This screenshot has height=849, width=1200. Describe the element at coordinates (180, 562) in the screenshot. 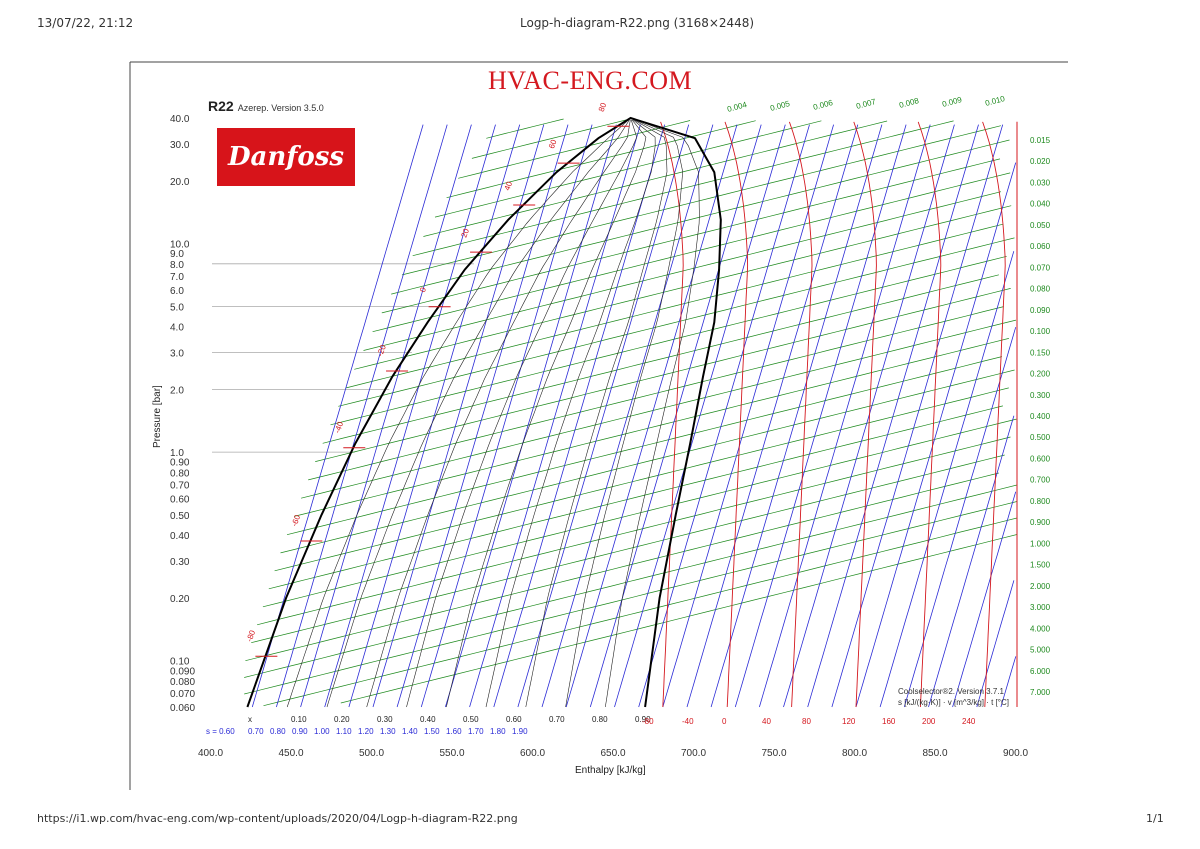

I see `y-tick-label: 0.30` at that location.